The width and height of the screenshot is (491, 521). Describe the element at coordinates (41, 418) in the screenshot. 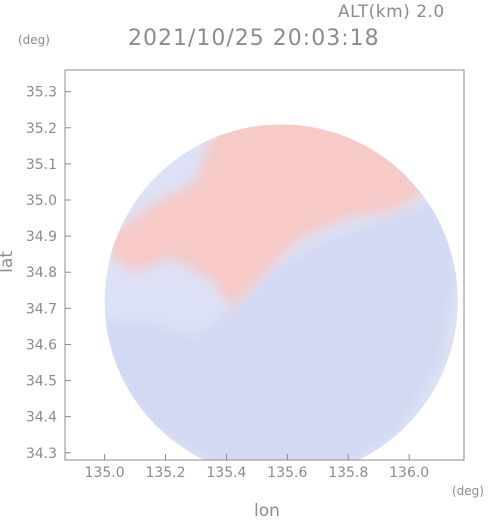

I see `y-tick-label: 34.4` at that location.